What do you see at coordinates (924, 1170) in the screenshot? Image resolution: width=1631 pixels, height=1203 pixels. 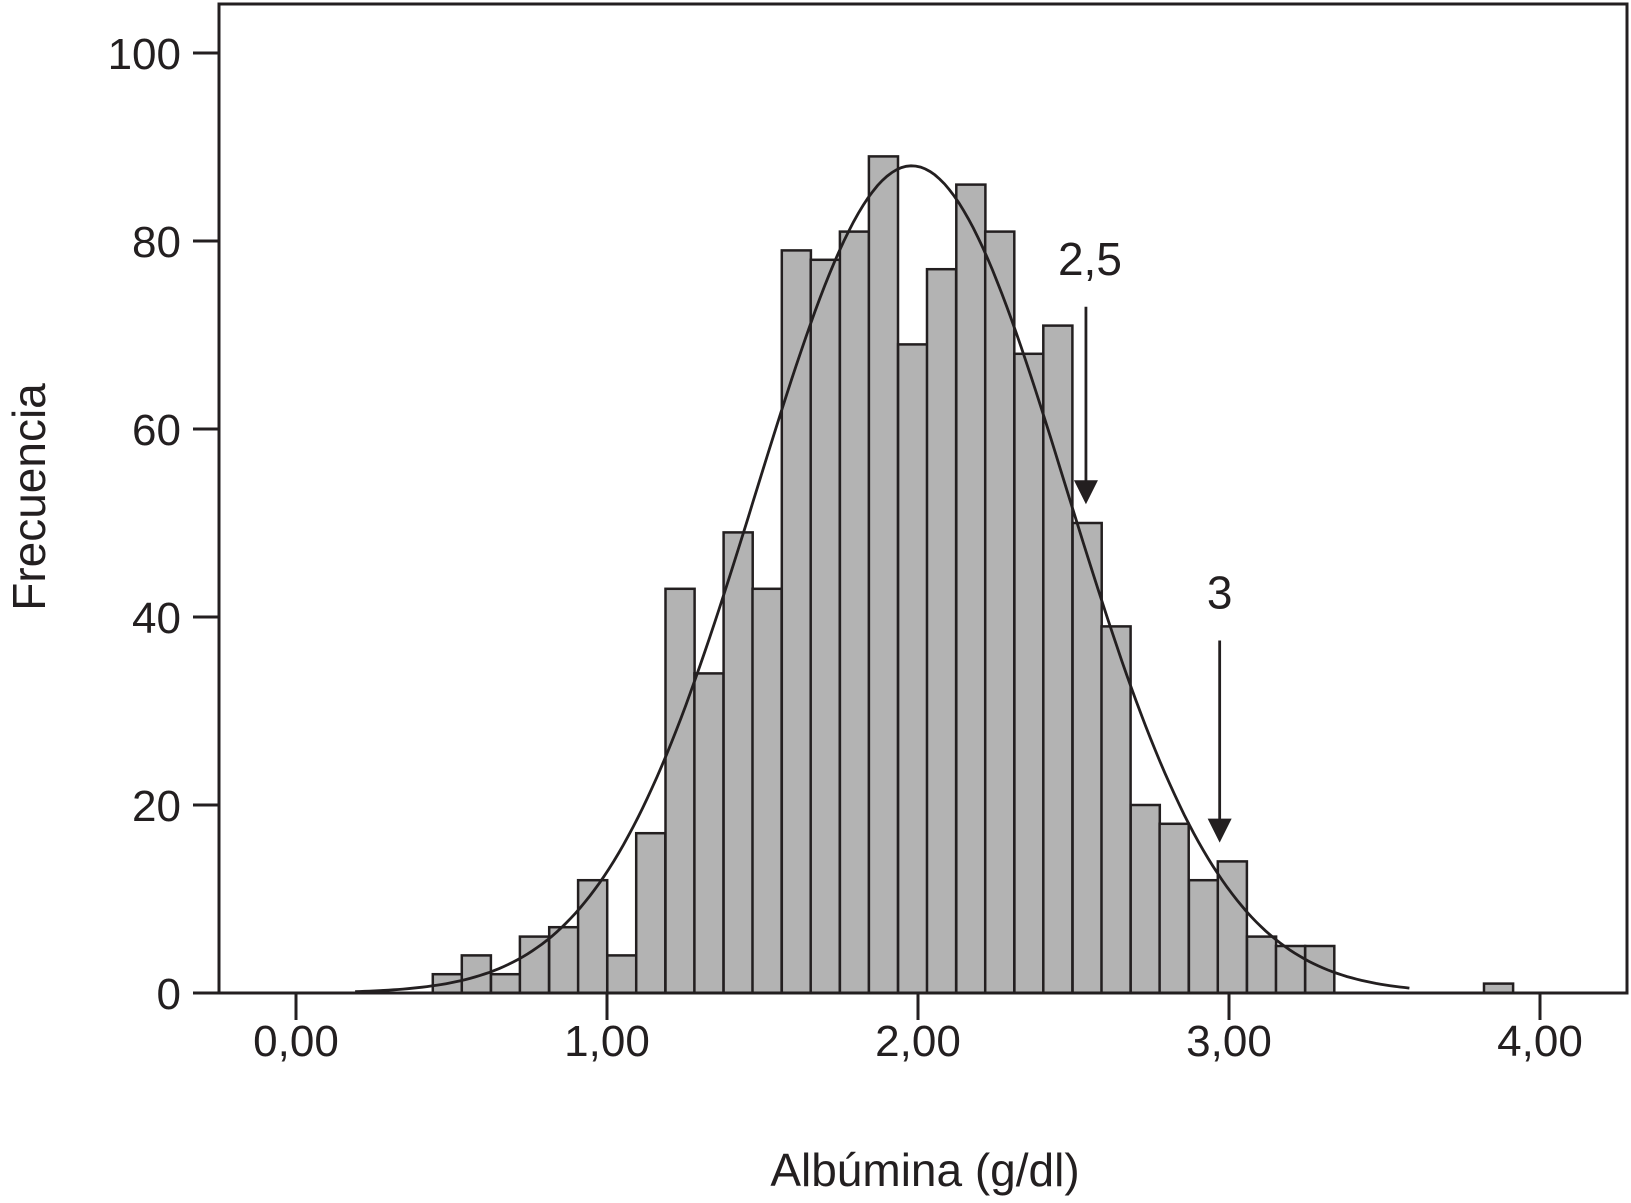 I see `x-axis-title: Albúmina (g/dl)` at bounding box center [924, 1170].